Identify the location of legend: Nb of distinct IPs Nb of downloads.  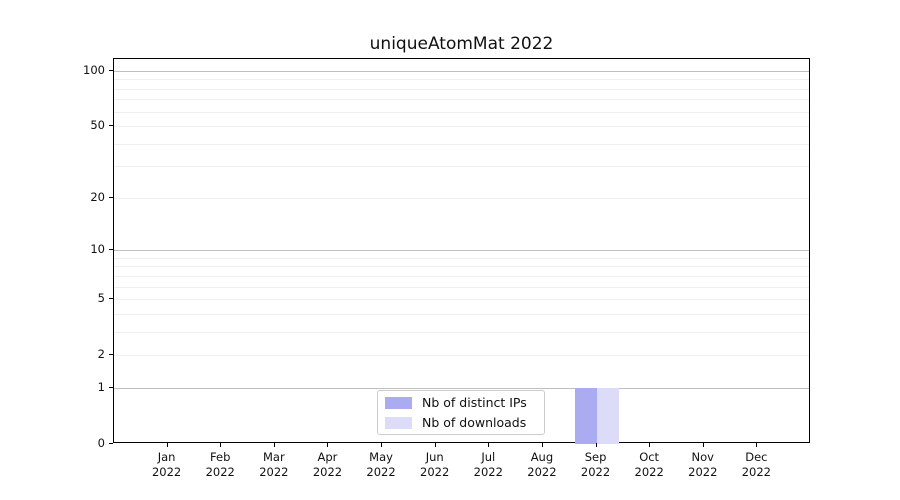
(461, 412).